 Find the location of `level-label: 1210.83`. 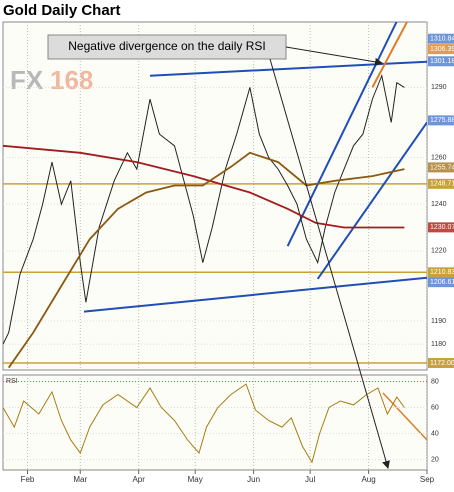

level-label: 1210.83 is located at coordinates (442, 272).